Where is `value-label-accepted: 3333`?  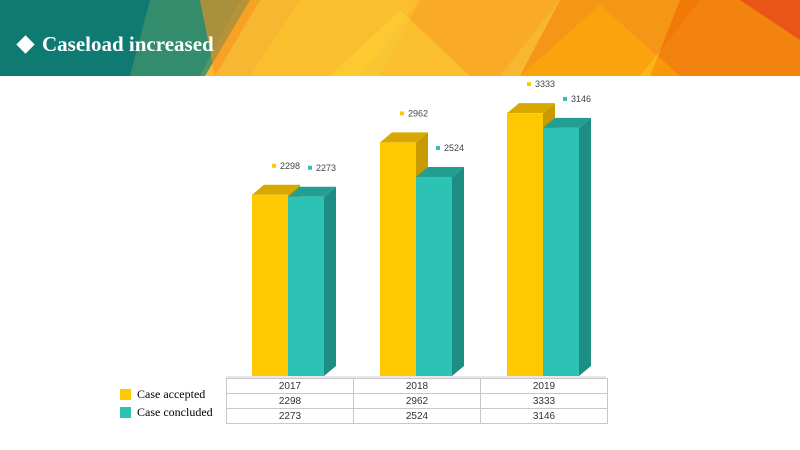
value-label-accepted: 3333 is located at coordinates (545, 84).